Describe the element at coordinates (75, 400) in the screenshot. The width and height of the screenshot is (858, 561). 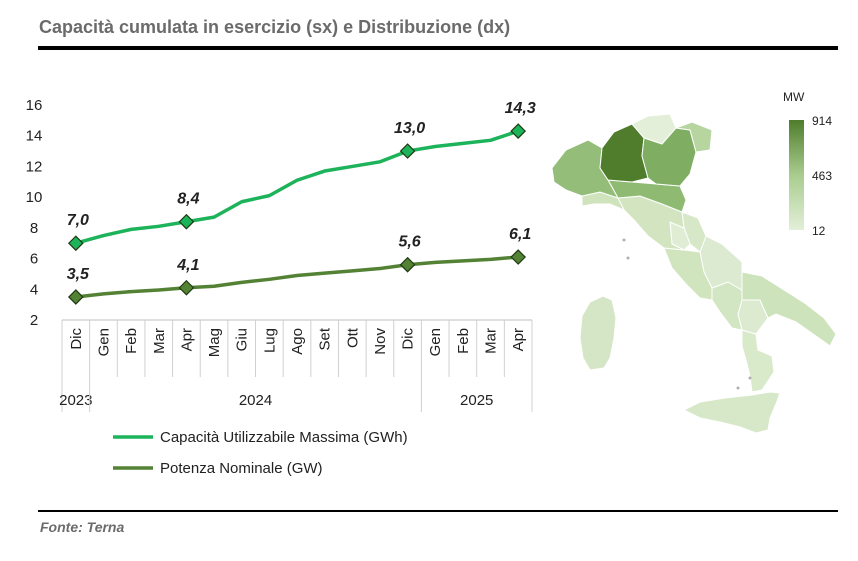
I see `year-label: 2023` at that location.